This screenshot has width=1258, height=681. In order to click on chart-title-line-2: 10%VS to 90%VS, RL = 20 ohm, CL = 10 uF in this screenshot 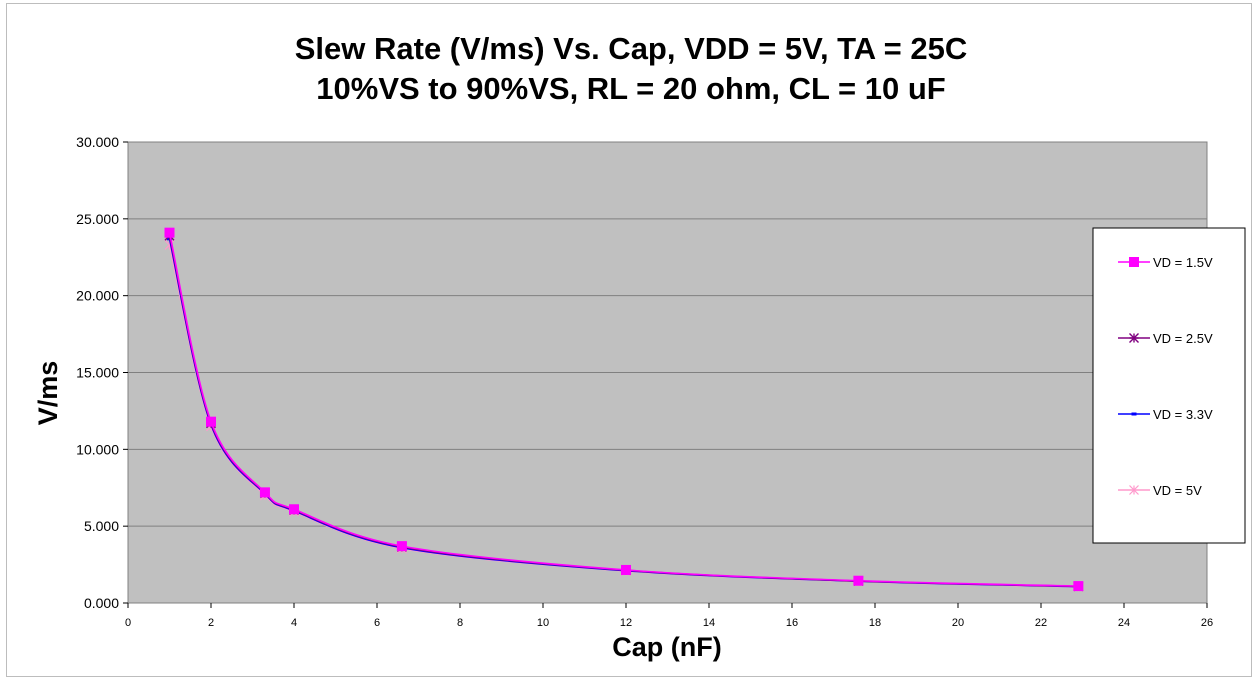, I will do `click(630, 88)`.